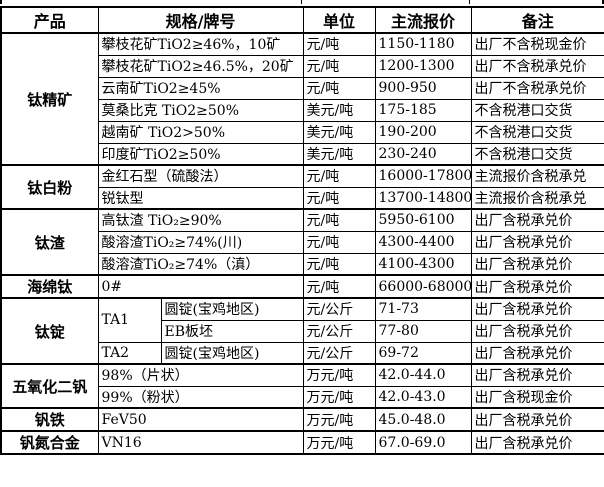 This screenshot has height=487, width=604. What do you see at coordinates (423, 198) in the screenshot?
I see `price-cell: 13700-14800` at bounding box center [423, 198].